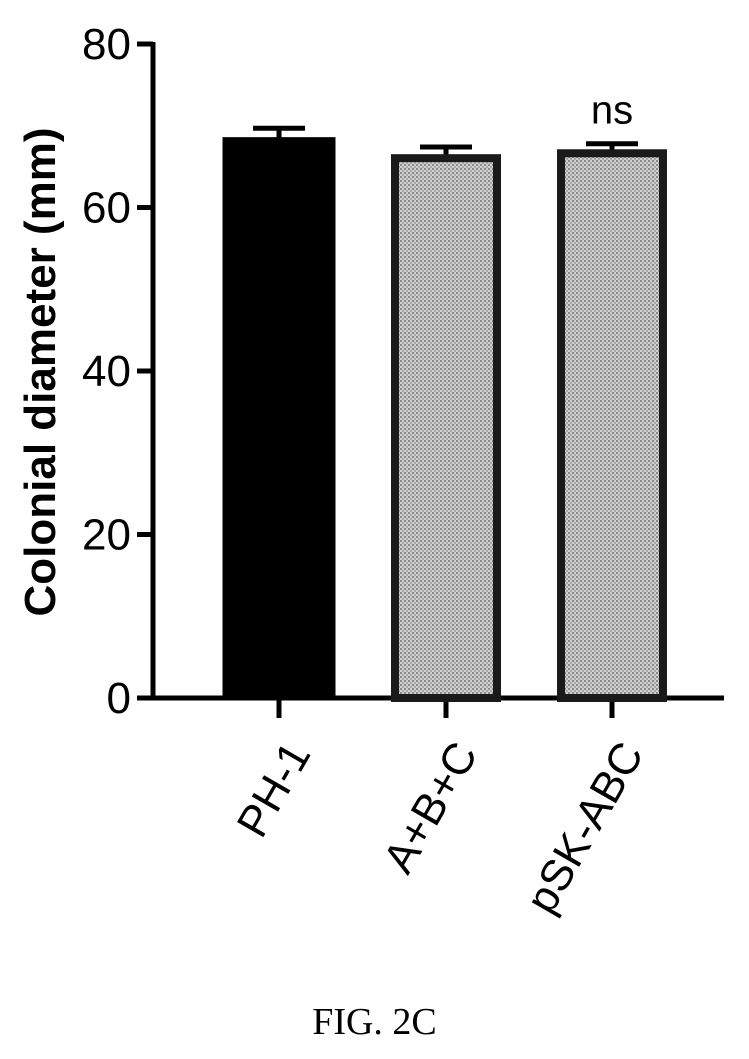 The height and width of the screenshot is (1059, 749). What do you see at coordinates (274, 789) in the screenshot?
I see `x-tick-label-0: PH-1` at bounding box center [274, 789].